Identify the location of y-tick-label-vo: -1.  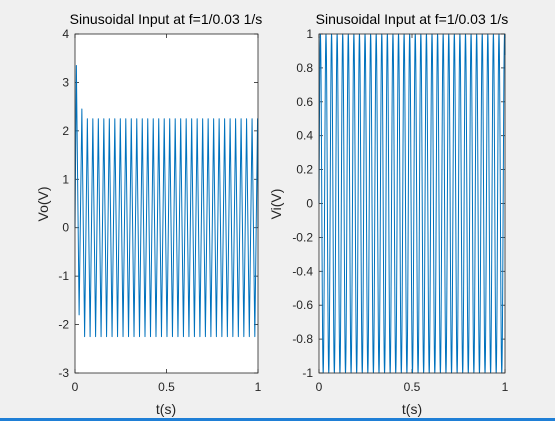
(63, 276).